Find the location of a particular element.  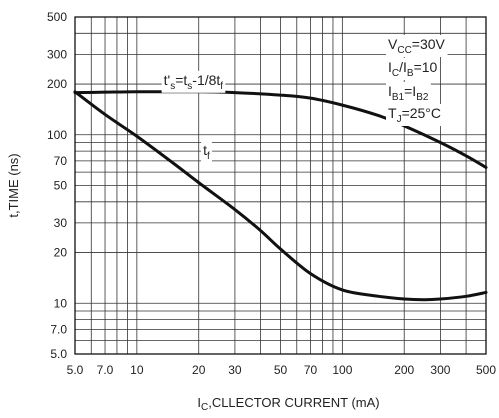

condition-line: VCC=30V is located at coordinates (417, 46).